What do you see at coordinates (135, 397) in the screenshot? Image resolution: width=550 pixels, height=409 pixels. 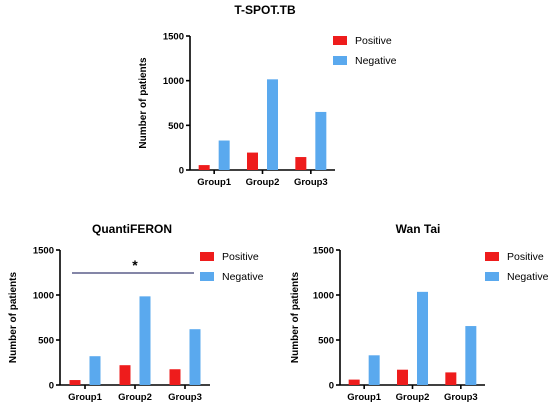 I see `chart-1-category-label: Group2` at bounding box center [135, 397].